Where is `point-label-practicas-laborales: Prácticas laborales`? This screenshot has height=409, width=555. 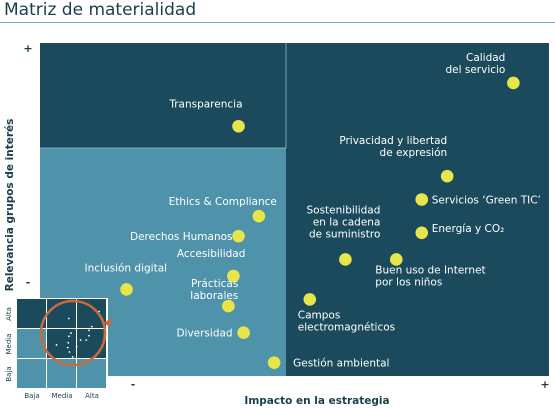
point-label-practicas-laborales: Prácticas laborales is located at coordinates (214, 290).